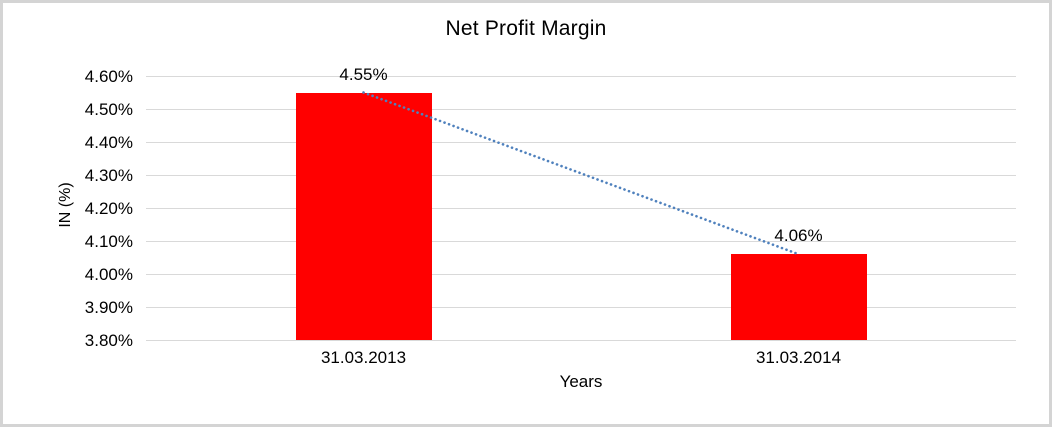 The height and width of the screenshot is (427, 1052). What do you see at coordinates (363, 74) in the screenshot?
I see `bar-value-label: 4.55%` at bounding box center [363, 74].